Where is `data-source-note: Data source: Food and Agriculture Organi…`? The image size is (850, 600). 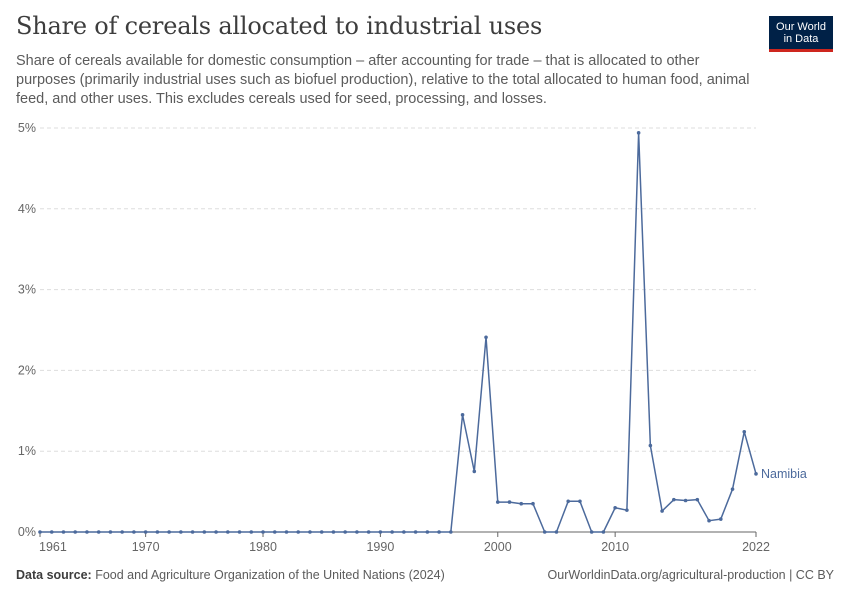 data-source-note: Data source: Food and Agriculture Organi… is located at coordinates (230, 575).